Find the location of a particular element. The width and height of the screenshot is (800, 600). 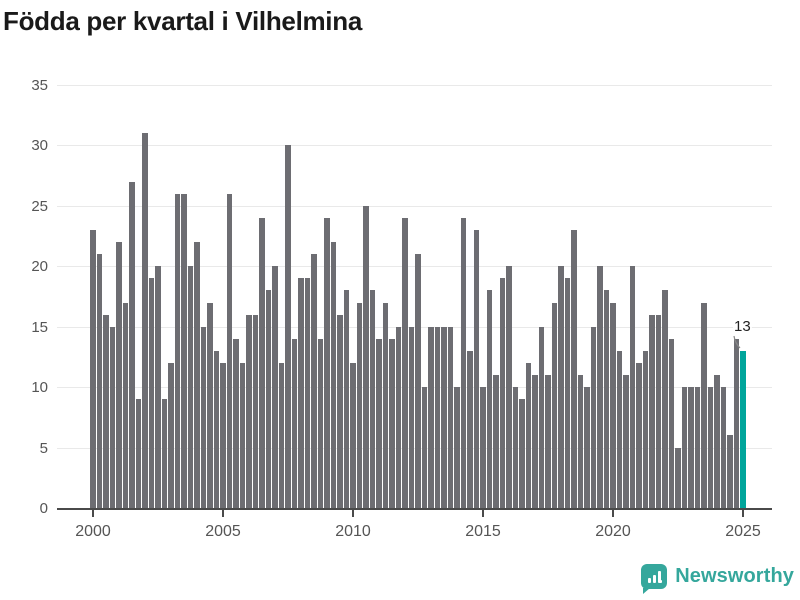

x-axis-tick-label: 2015 is located at coordinates (483, 531).